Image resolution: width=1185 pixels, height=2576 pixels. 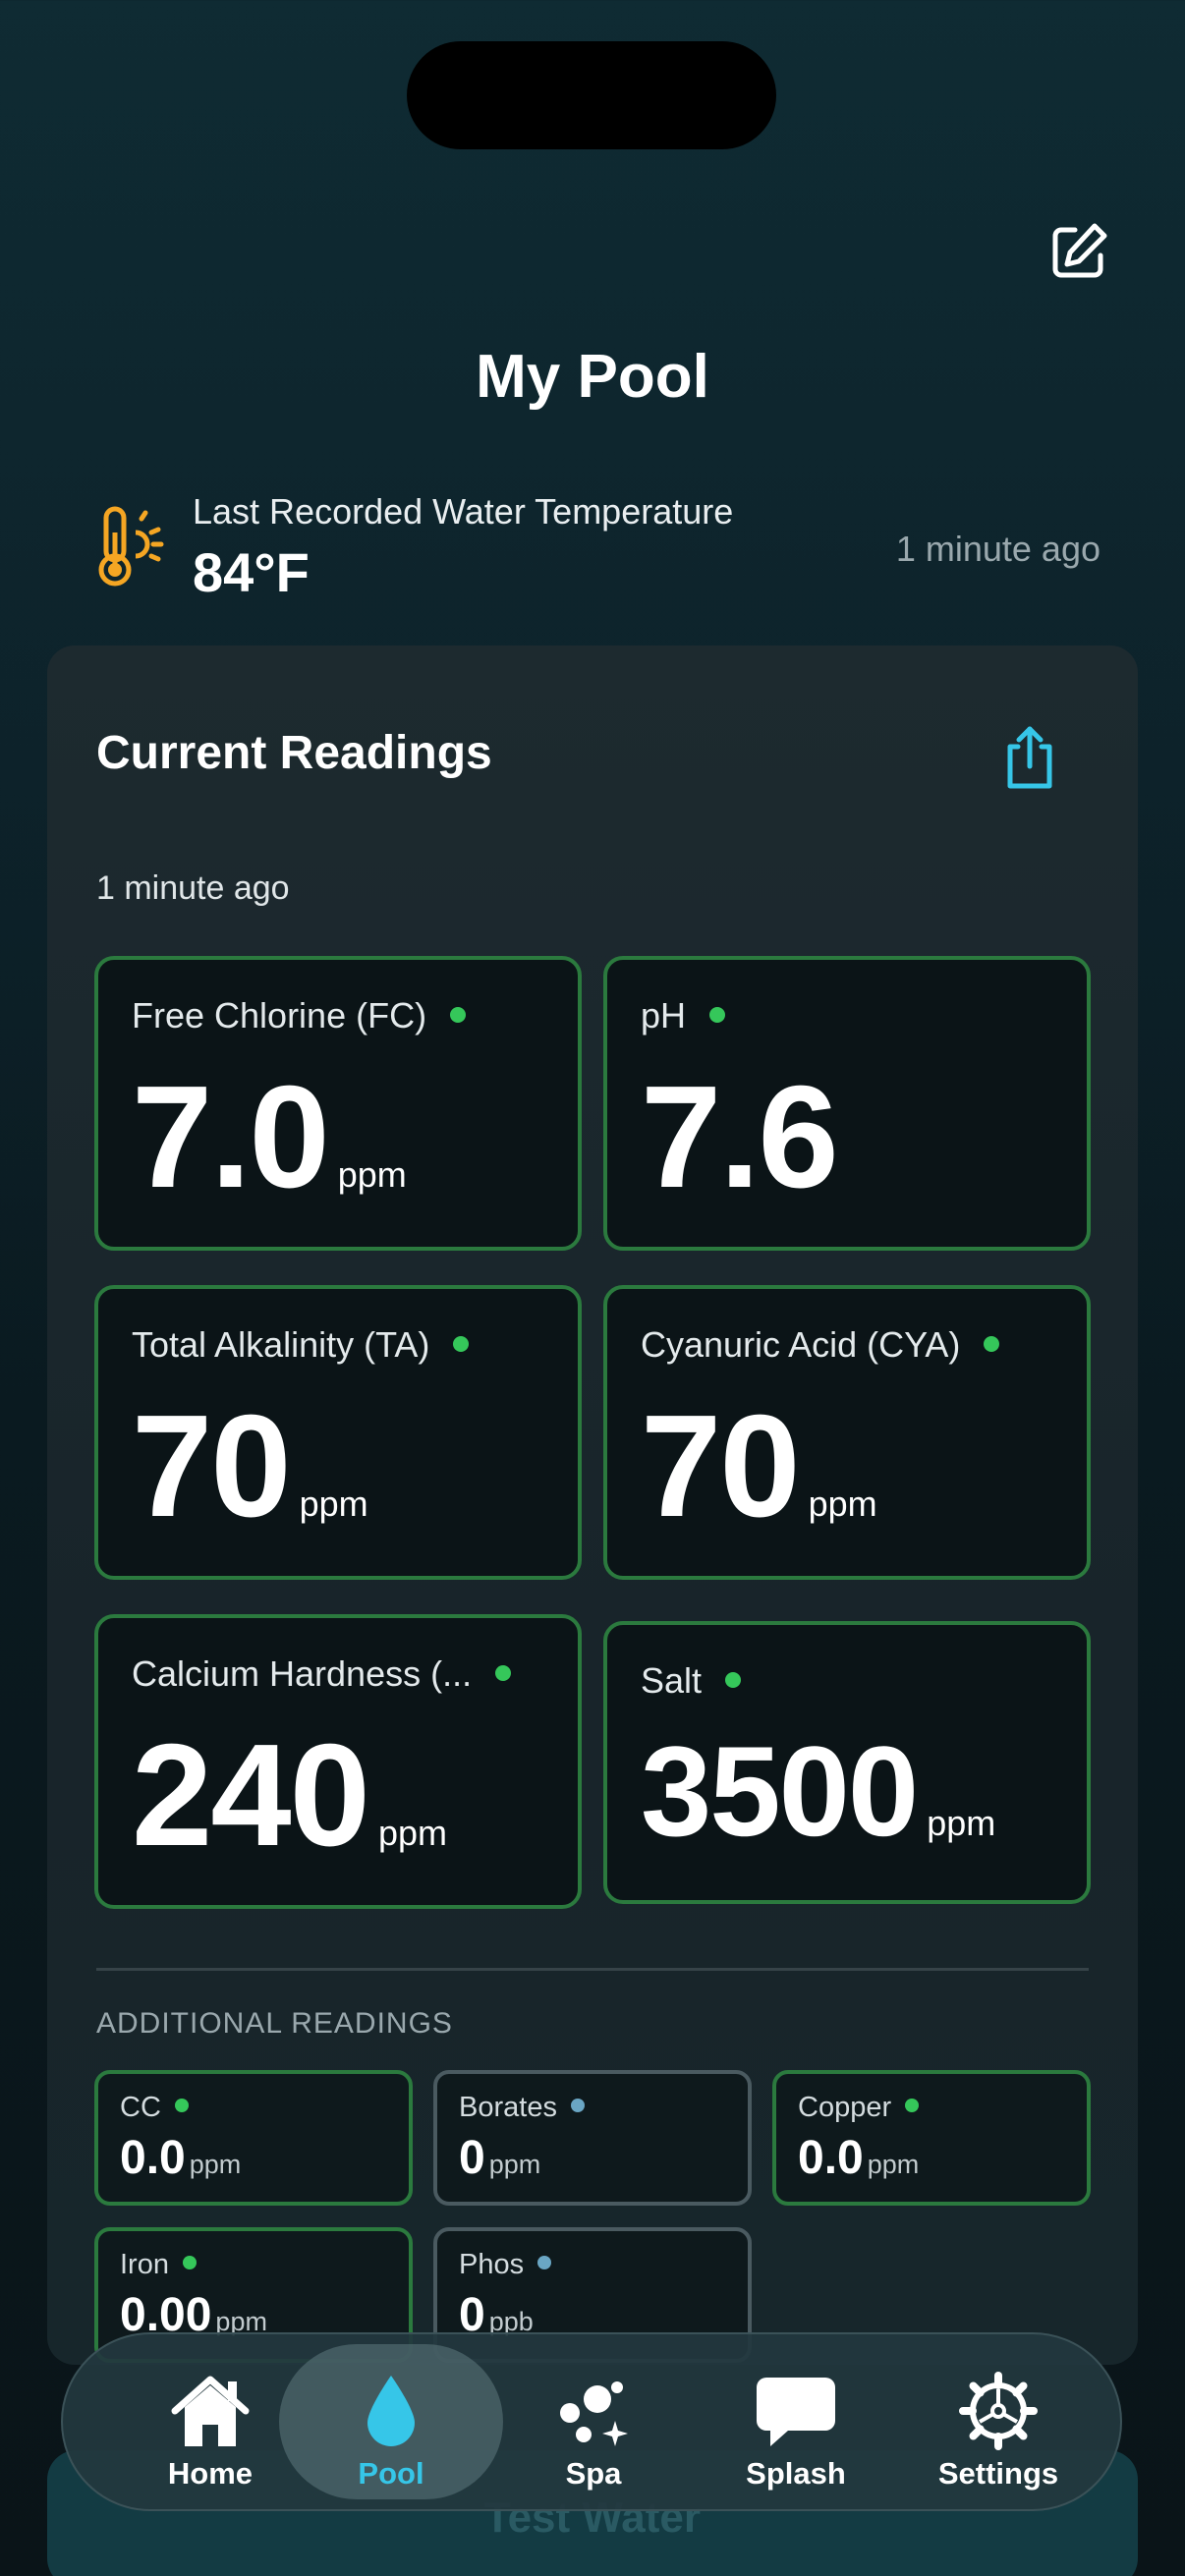 I want to click on tab-label: Spa, so click(x=594, y=2473).